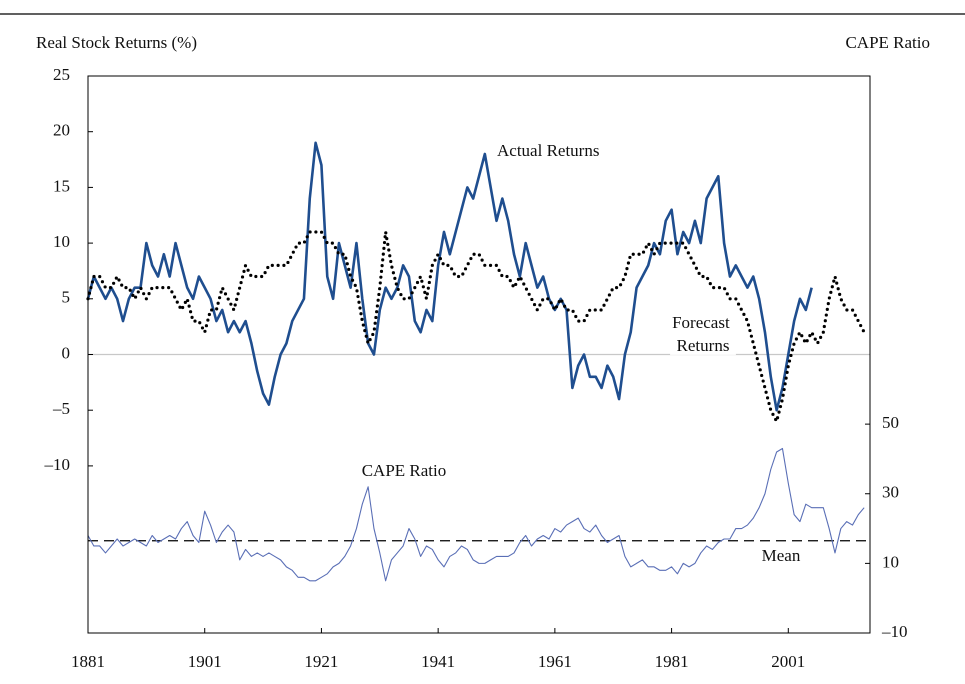 The height and width of the screenshot is (684, 965). Describe the element at coordinates (61, 241) in the screenshot. I see `y-tick-label: 10` at that location.